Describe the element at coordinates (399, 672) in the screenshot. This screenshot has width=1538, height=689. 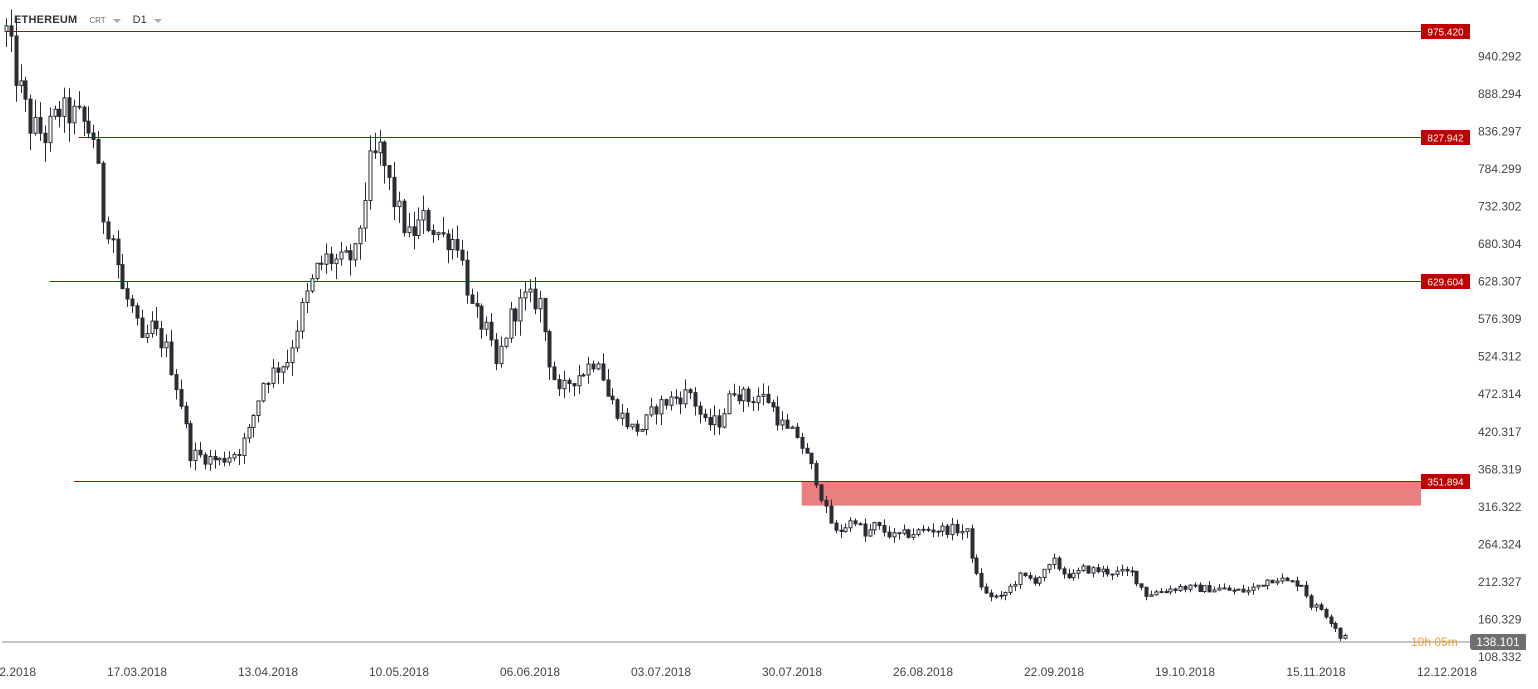
I see `x-tick-label: 10.05.2018` at that location.